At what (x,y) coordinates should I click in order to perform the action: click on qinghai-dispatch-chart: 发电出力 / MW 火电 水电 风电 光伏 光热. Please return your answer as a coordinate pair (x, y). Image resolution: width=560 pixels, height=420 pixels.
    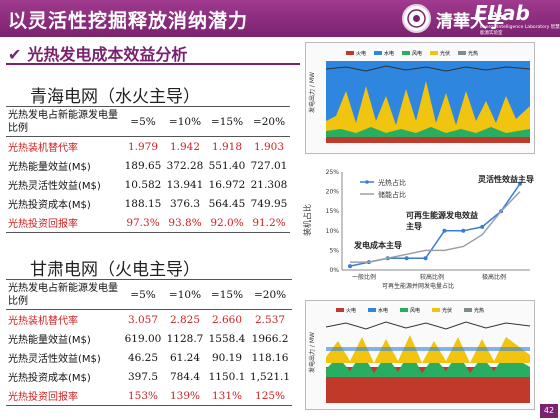
    Looking at the image, I should click on (420, 98).